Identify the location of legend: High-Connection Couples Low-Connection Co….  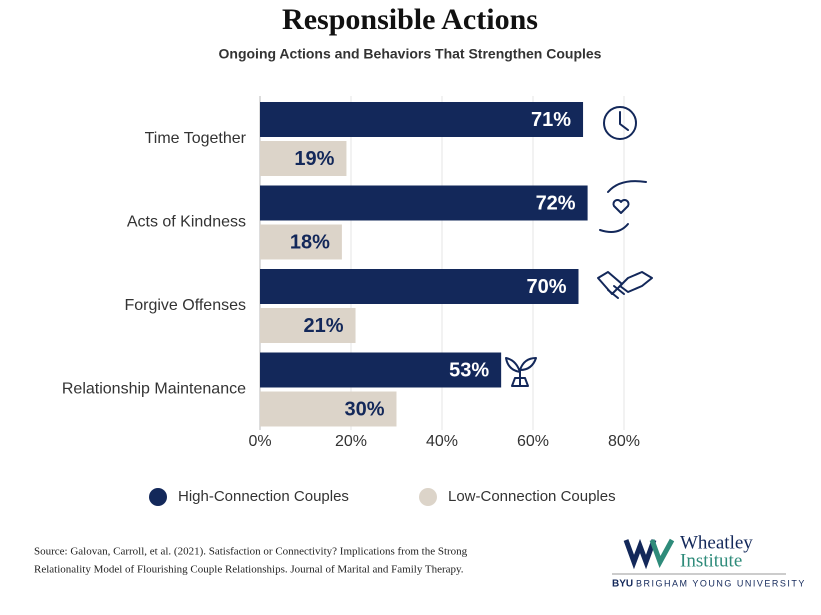
(382, 497).